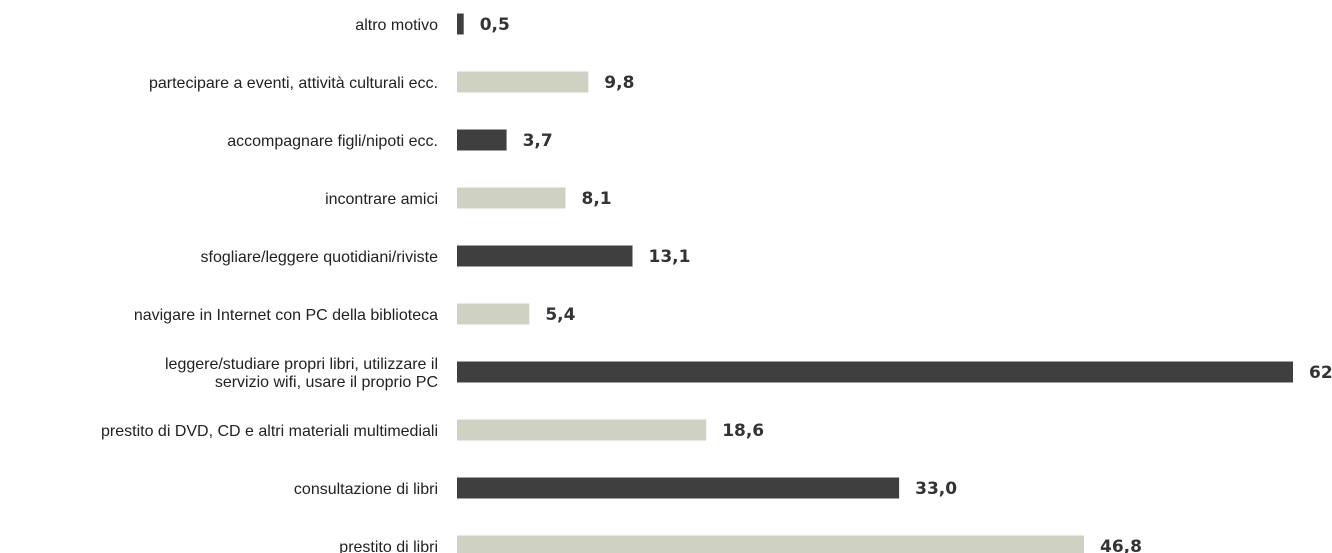 This screenshot has width=1332, height=553. Describe the element at coordinates (396, 25) in the screenshot. I see `category-label: altro motivo` at that location.